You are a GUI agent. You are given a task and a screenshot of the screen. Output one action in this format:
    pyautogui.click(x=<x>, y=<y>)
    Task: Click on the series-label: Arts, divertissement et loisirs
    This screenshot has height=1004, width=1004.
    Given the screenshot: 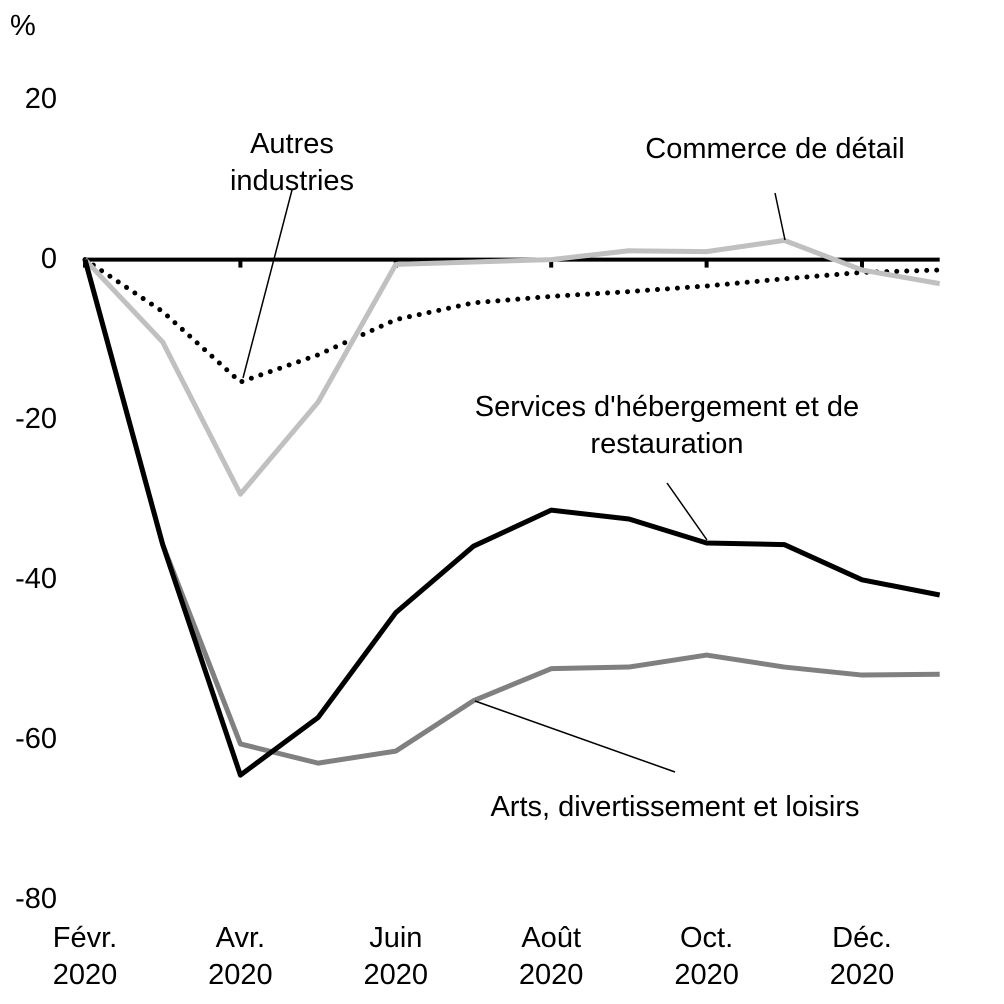 What is the action you would take?
    pyautogui.click(x=675, y=807)
    